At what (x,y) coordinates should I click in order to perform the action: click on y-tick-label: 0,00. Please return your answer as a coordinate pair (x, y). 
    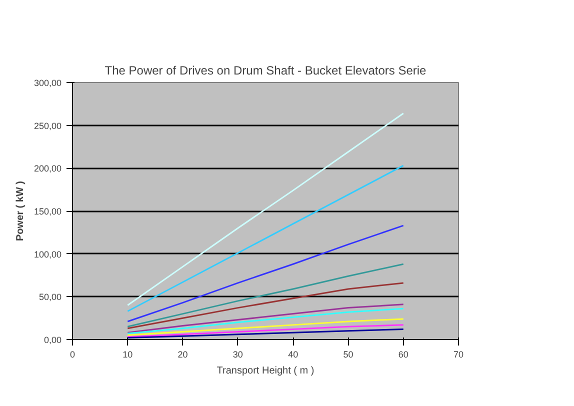
    Looking at the image, I should click on (53, 340).